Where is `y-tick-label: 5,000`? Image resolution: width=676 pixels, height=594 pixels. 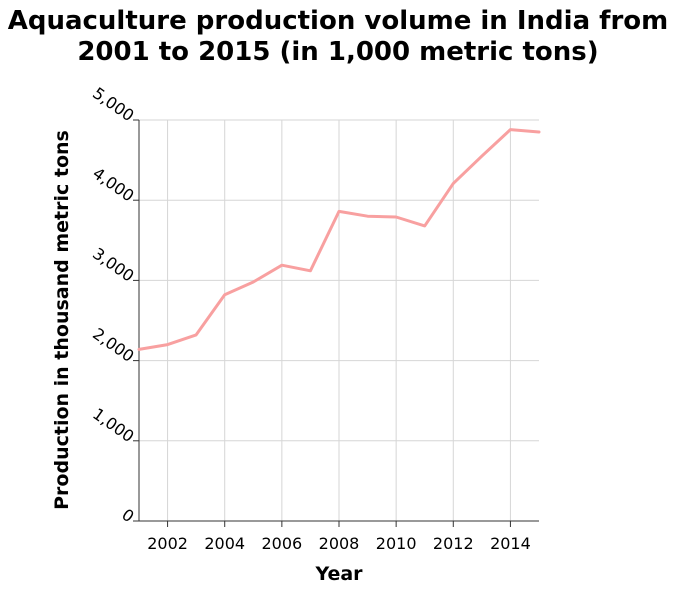 y-tick-label: 5,000 is located at coordinates (113, 104).